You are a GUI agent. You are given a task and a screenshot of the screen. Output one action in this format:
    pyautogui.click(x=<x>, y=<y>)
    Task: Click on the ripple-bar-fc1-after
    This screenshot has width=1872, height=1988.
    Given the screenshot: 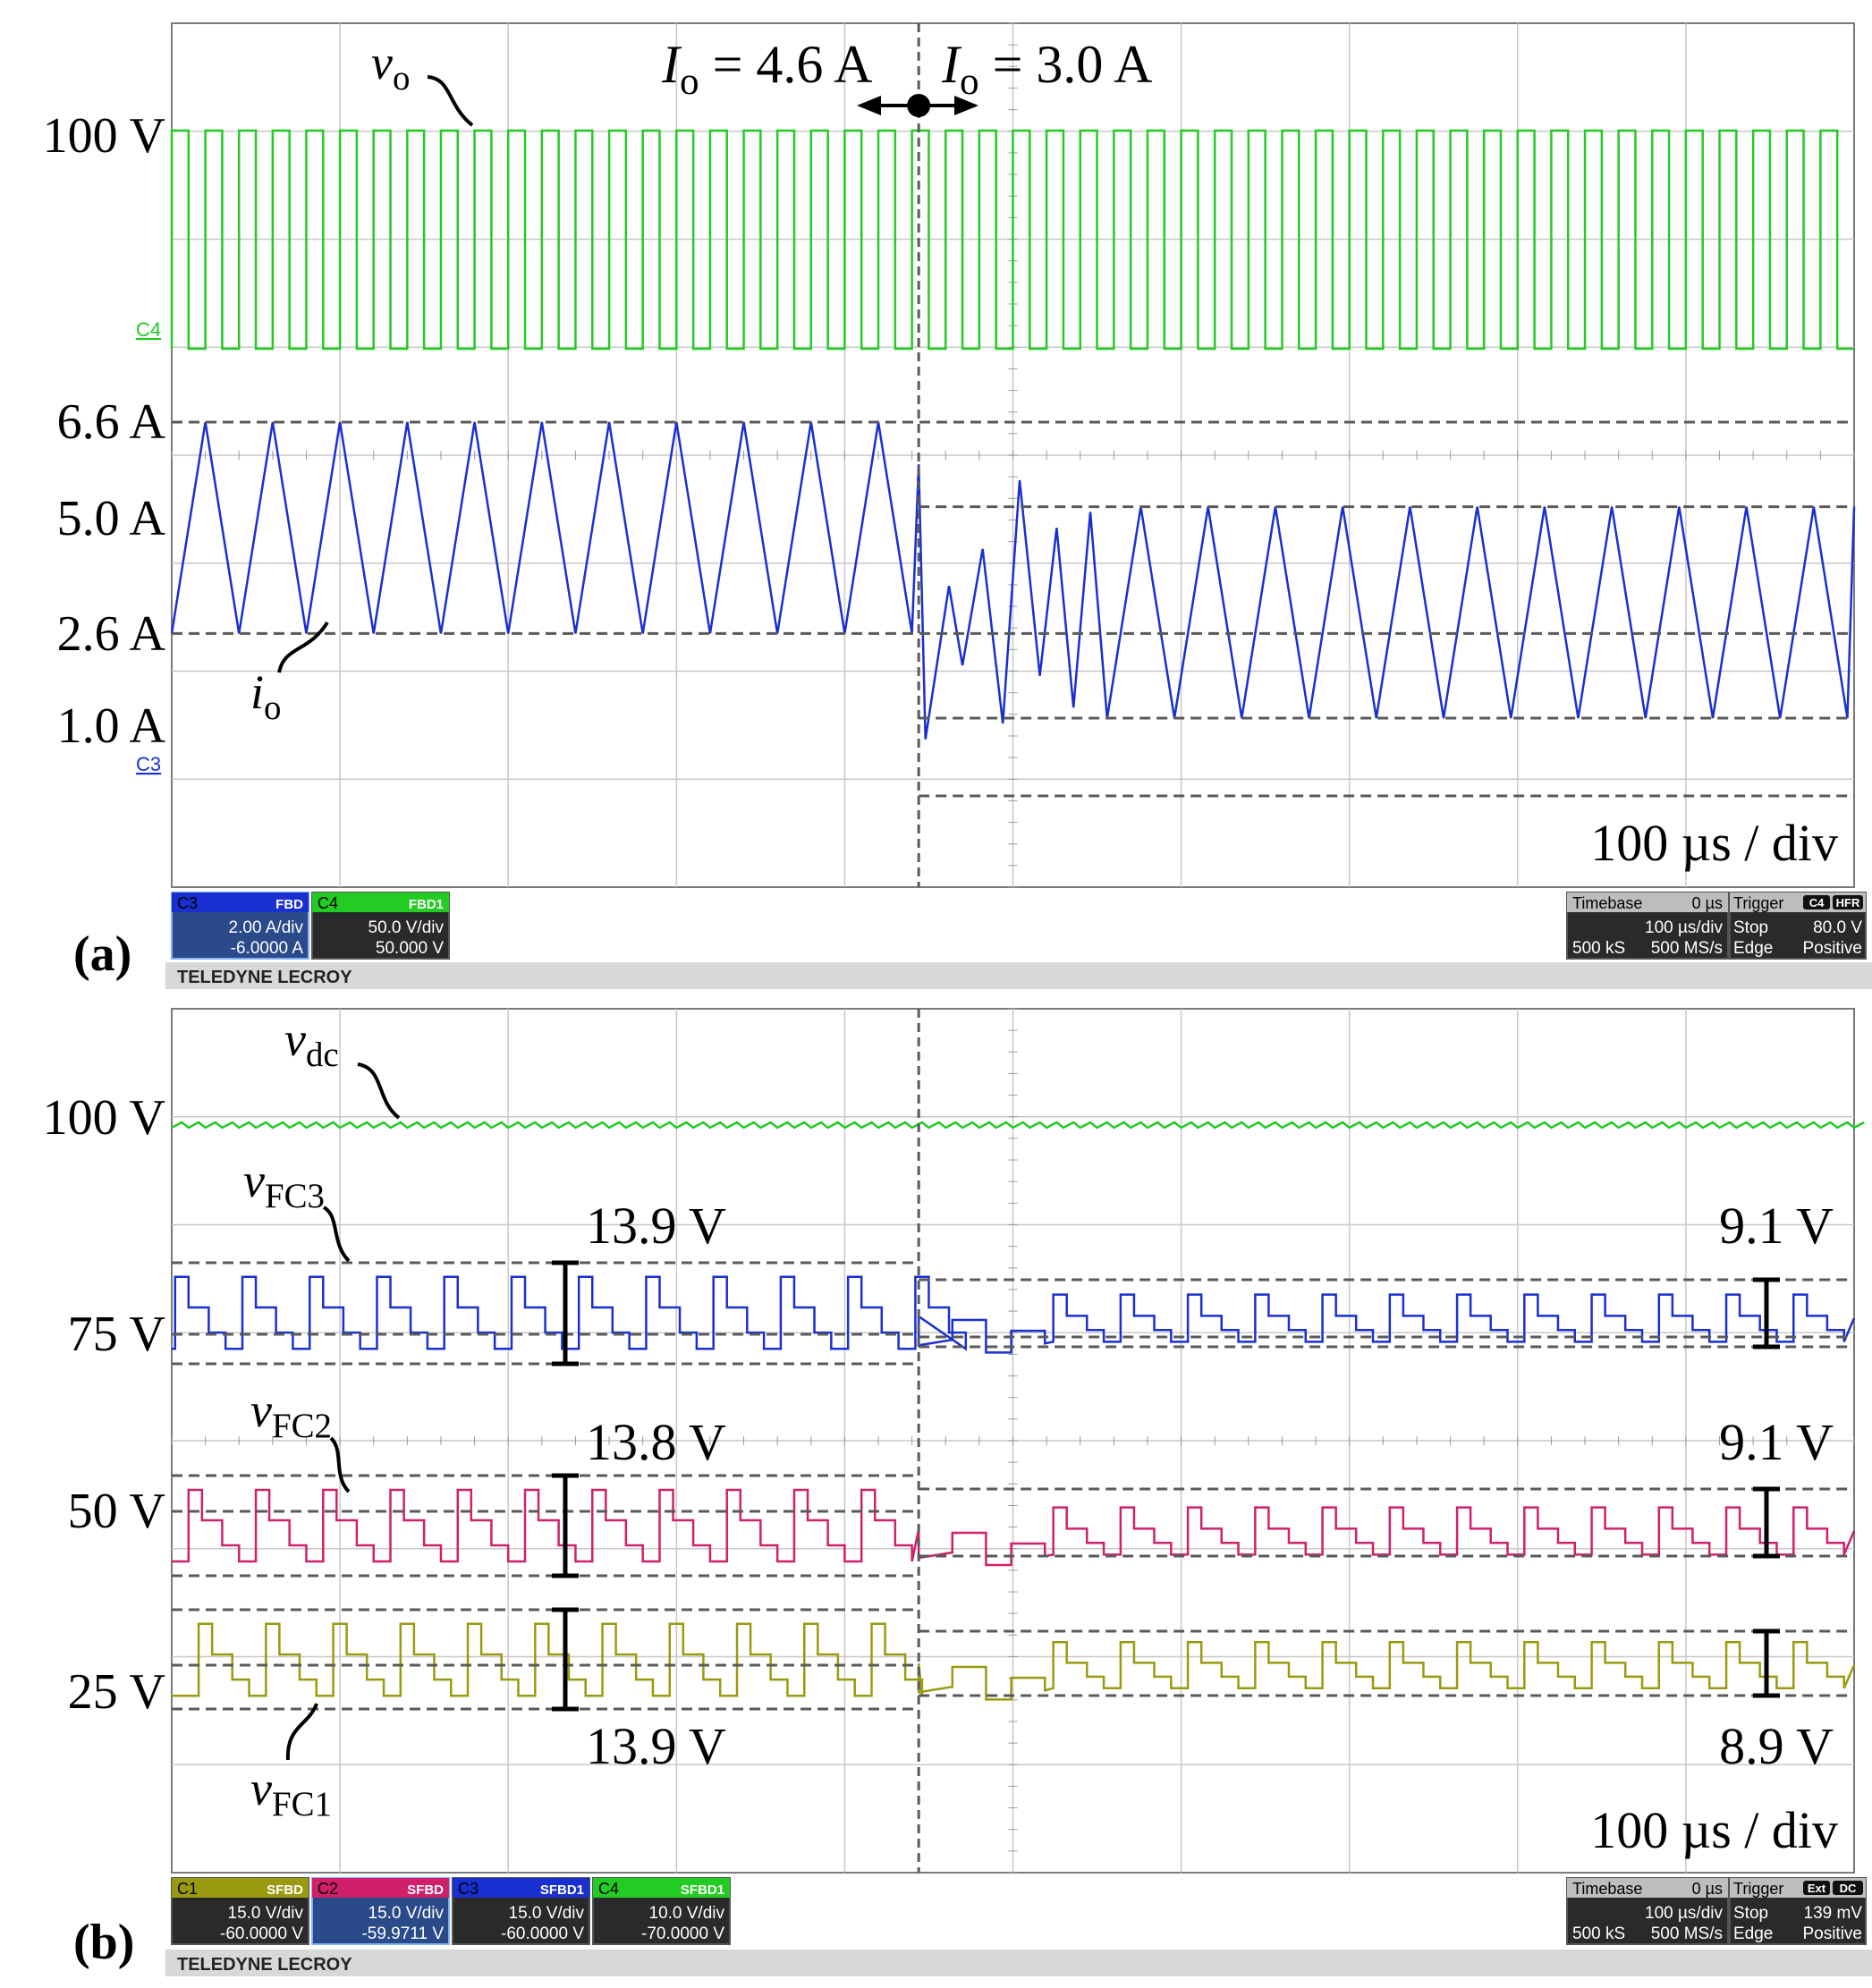 What is the action you would take?
    pyautogui.click(x=1766, y=1663)
    